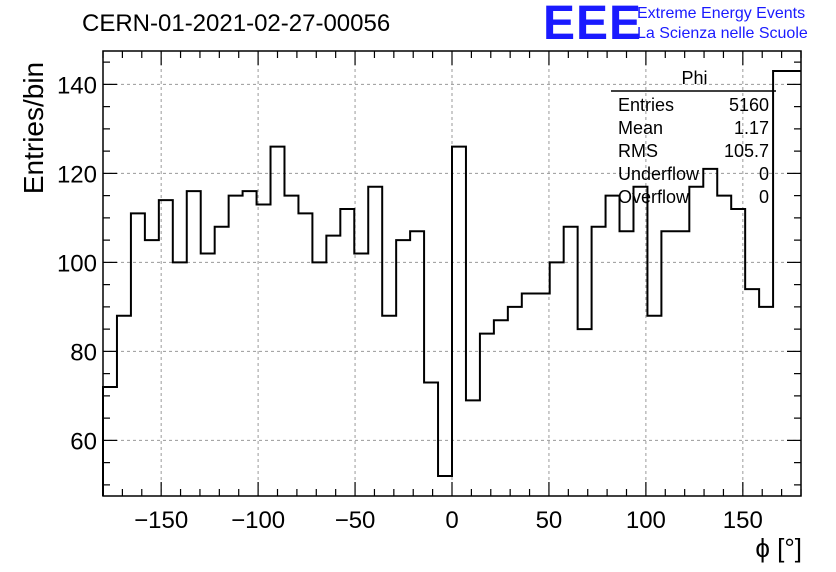  I want to click on eee-logo: EEE, so click(593, 25).